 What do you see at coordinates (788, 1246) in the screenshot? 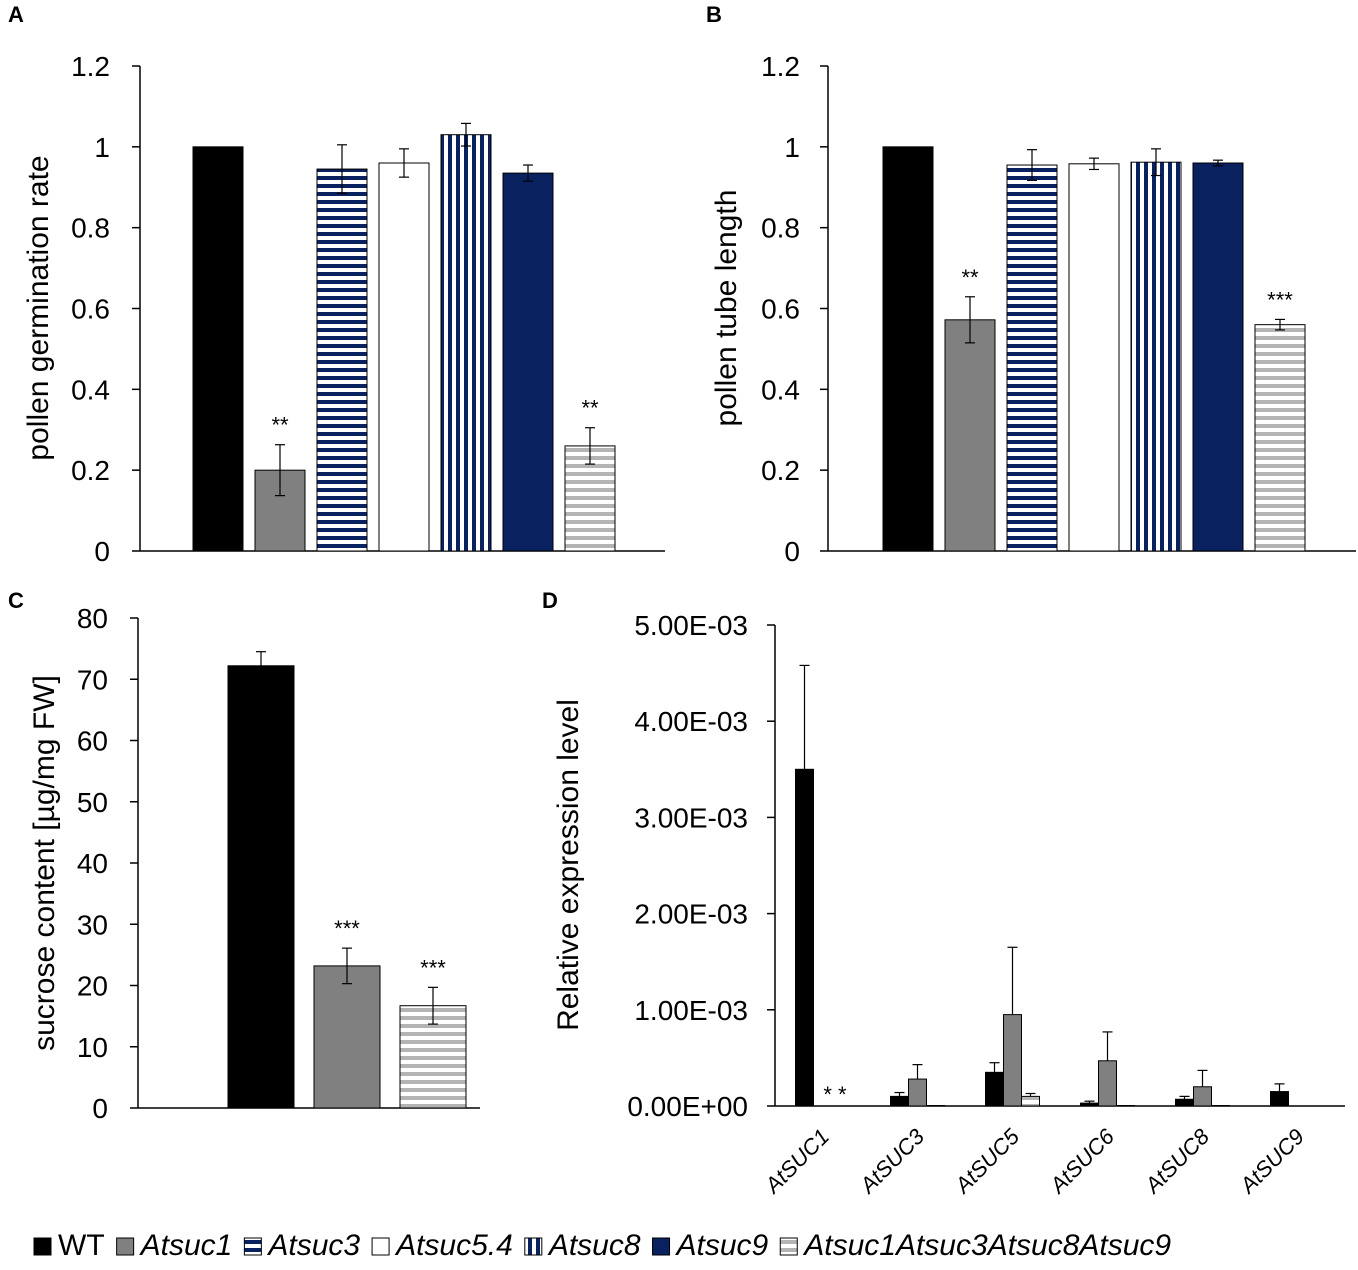
I see `legend-swatch-quad` at bounding box center [788, 1246].